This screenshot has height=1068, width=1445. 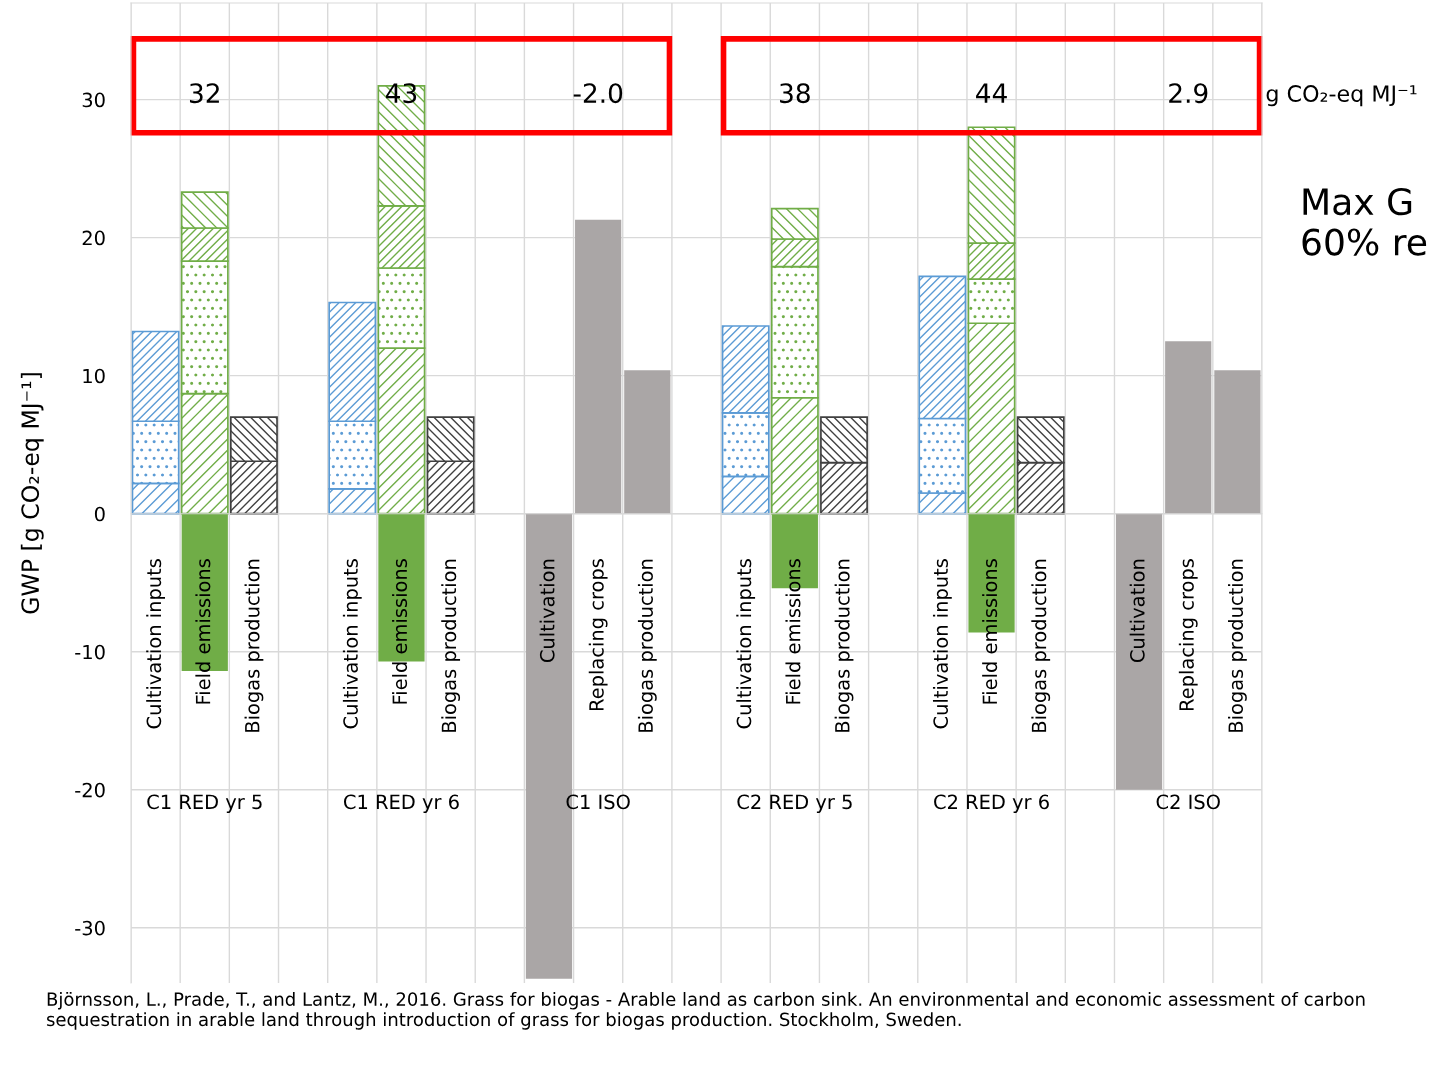 What do you see at coordinates (1188, 802) in the screenshot?
I see `annotation: C2 ISO` at bounding box center [1188, 802].